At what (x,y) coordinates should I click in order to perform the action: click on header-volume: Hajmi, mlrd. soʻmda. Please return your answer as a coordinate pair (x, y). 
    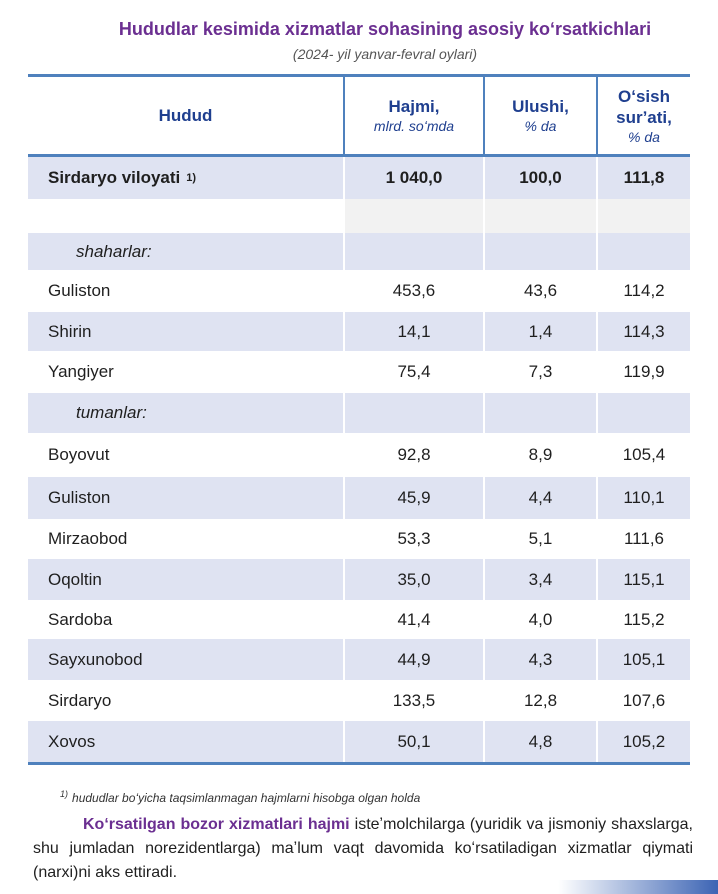
    Looking at the image, I should click on (413, 115).